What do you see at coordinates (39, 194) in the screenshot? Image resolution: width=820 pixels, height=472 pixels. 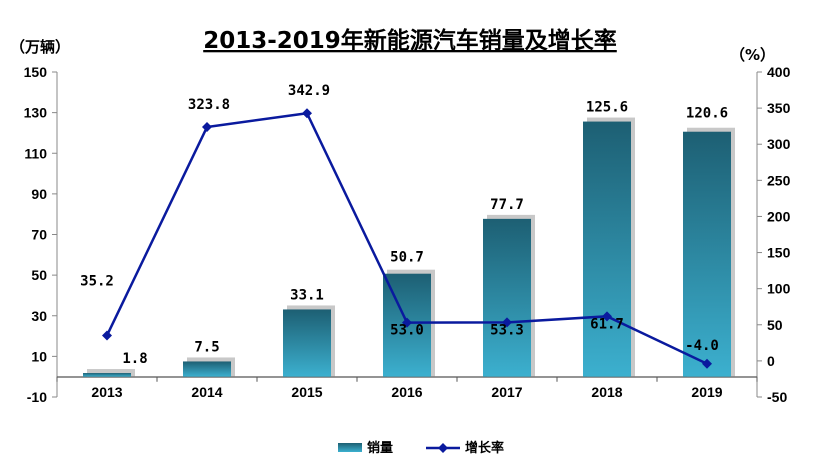 I see `left-tick-label: 90` at bounding box center [39, 194].